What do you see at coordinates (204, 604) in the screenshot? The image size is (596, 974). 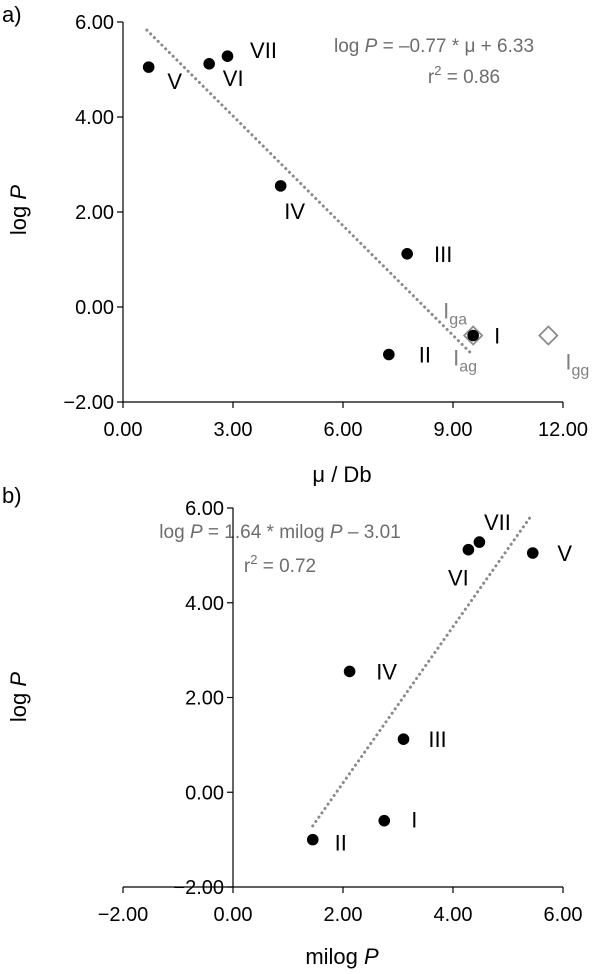 I see `panel-b-y-tick-label: 4.00` at bounding box center [204, 604].